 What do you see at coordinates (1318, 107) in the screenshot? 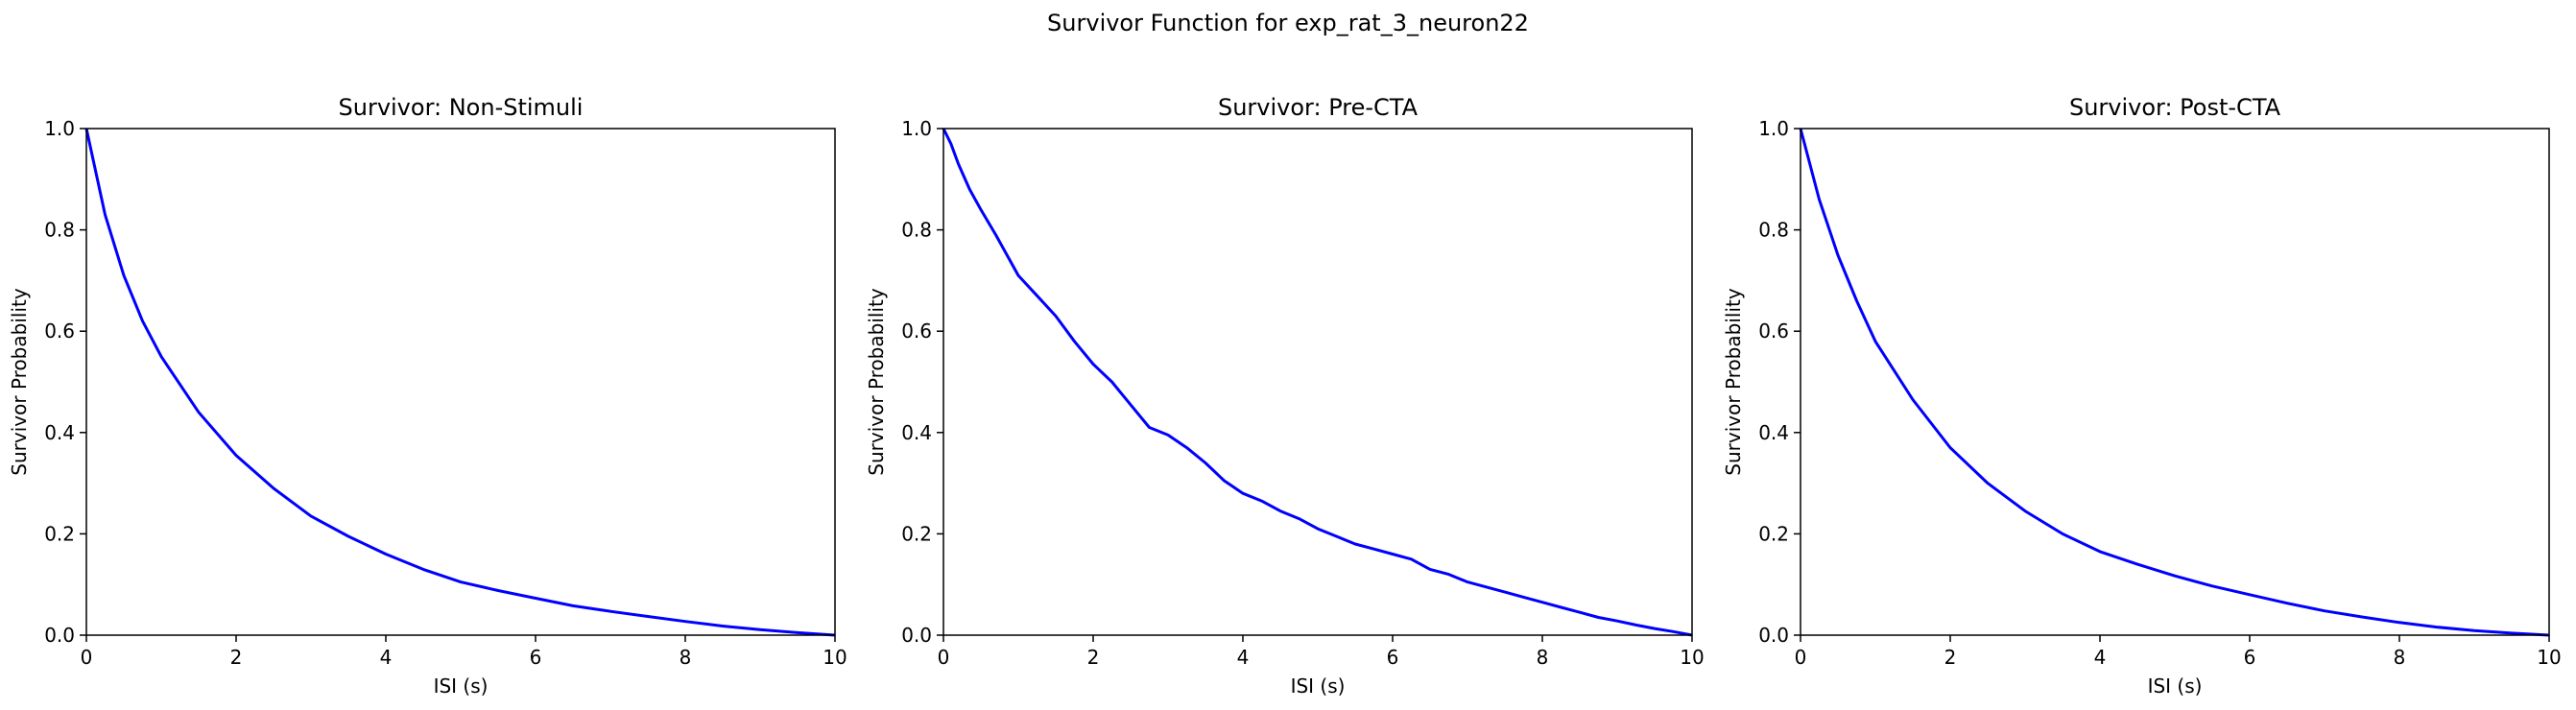
I see `subplot-title: Survivor: Pre-CTA` at bounding box center [1318, 107].